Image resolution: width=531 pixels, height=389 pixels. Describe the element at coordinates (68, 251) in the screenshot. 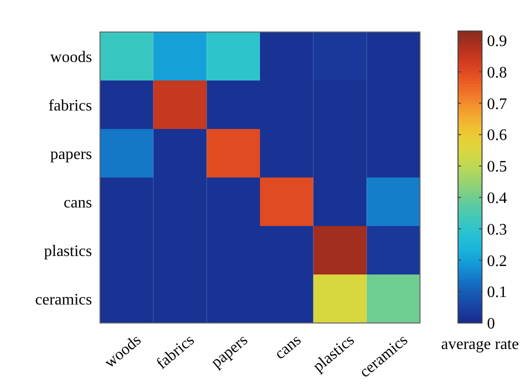

I see `y-tick-label: plastics` at that location.